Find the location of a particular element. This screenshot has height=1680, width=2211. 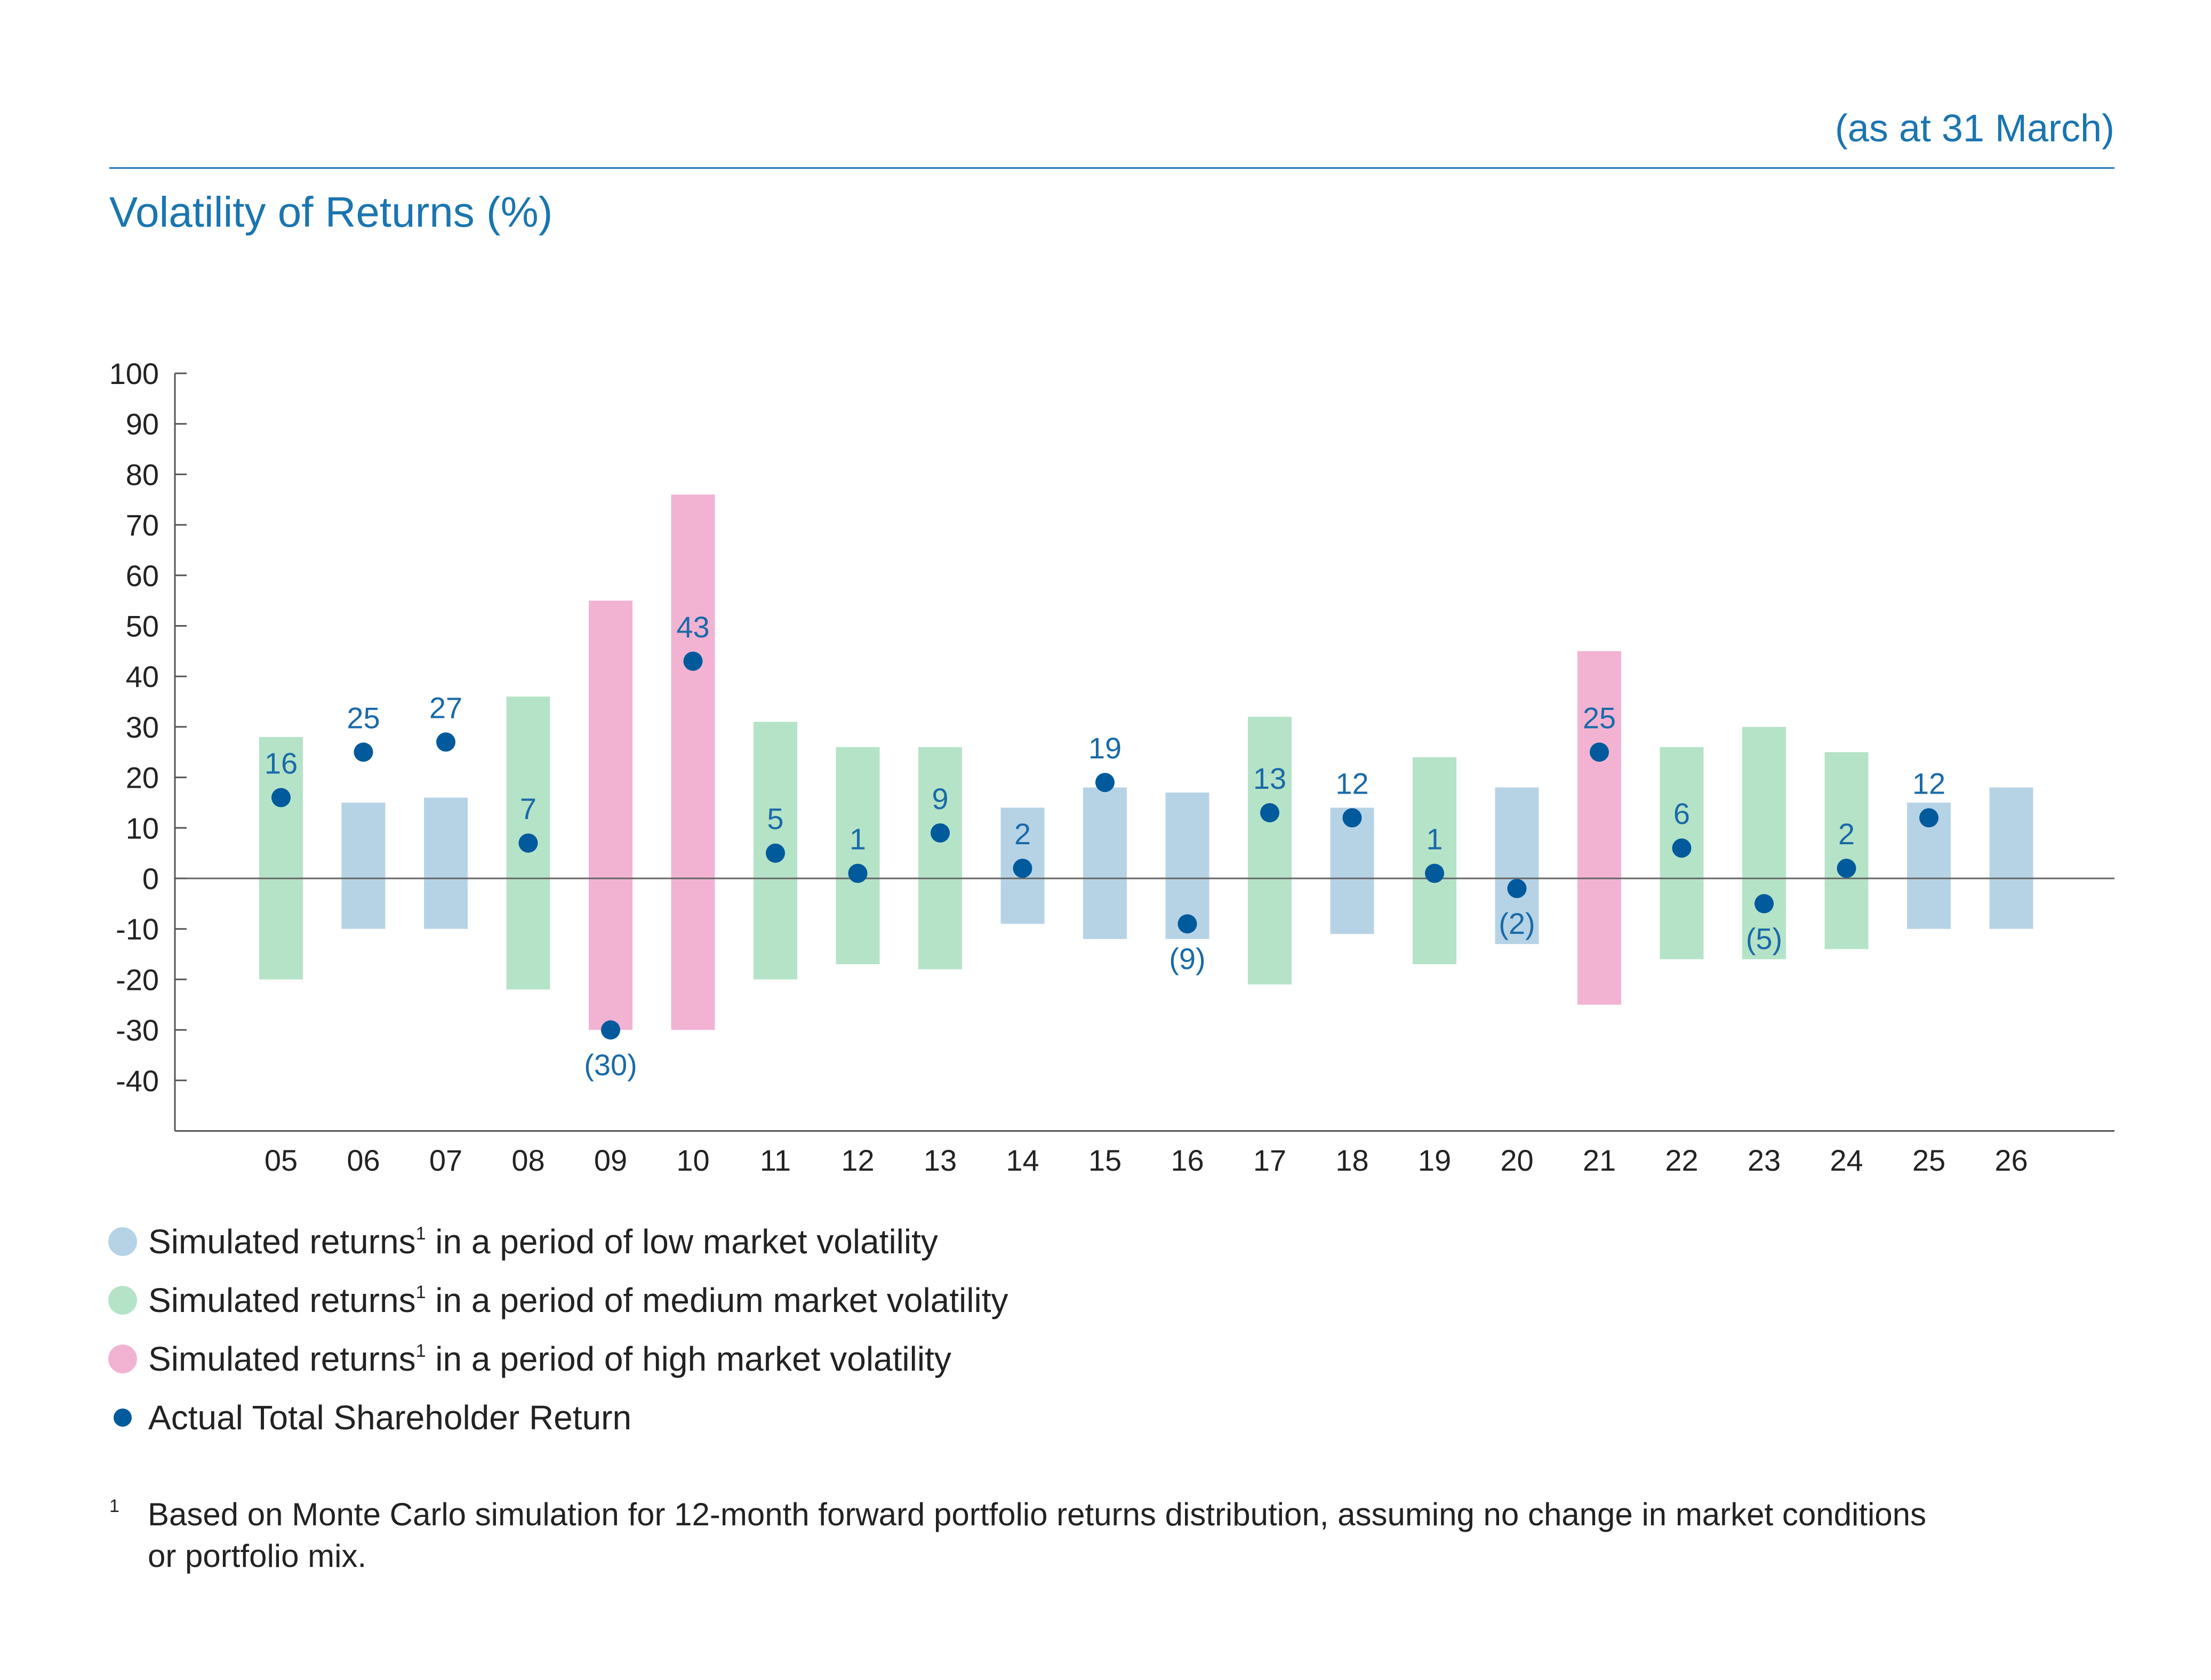

x-tick-label-18: 18 is located at coordinates (1351, 1160).